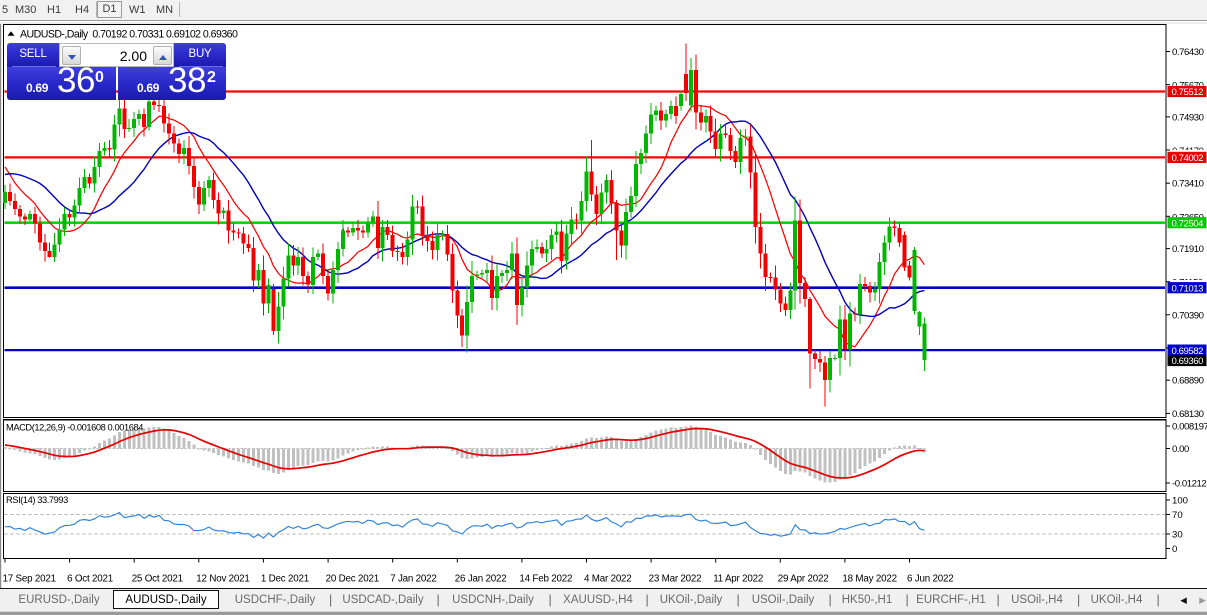 Image resolution: width=1207 pixels, height=615 pixels. What do you see at coordinates (29, 579) in the screenshot?
I see `svg-text: 17 Sep 2021` at bounding box center [29, 579].